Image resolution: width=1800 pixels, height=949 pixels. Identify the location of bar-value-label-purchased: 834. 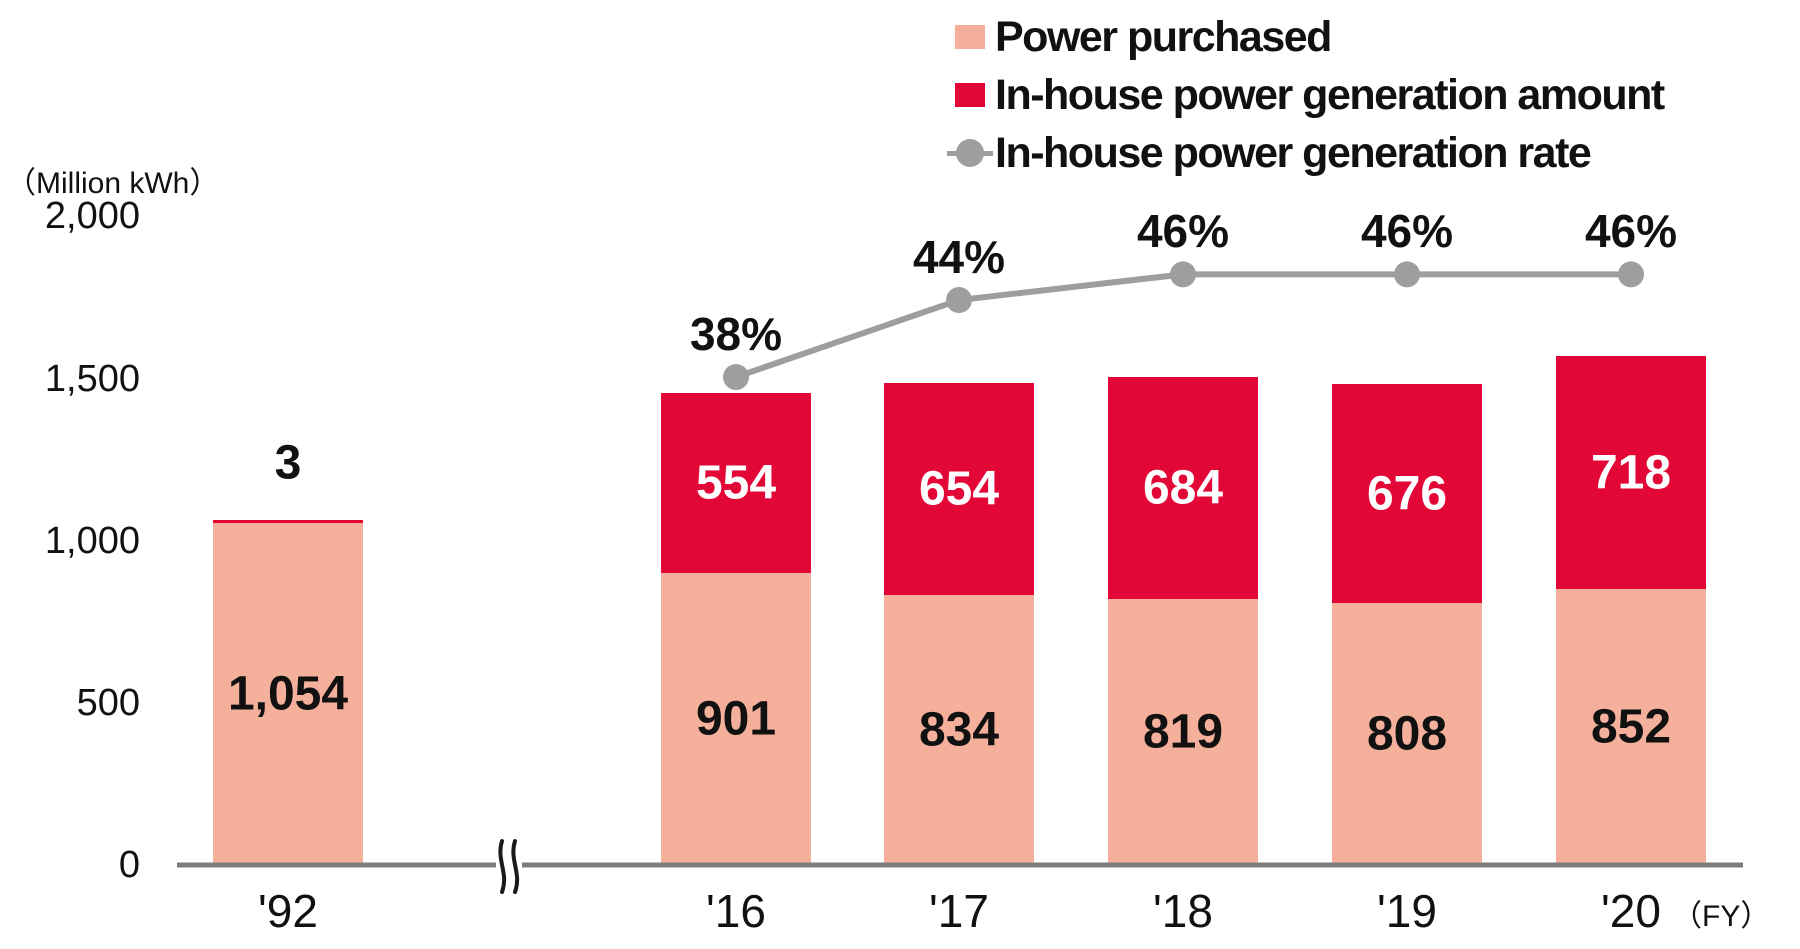
(959, 730).